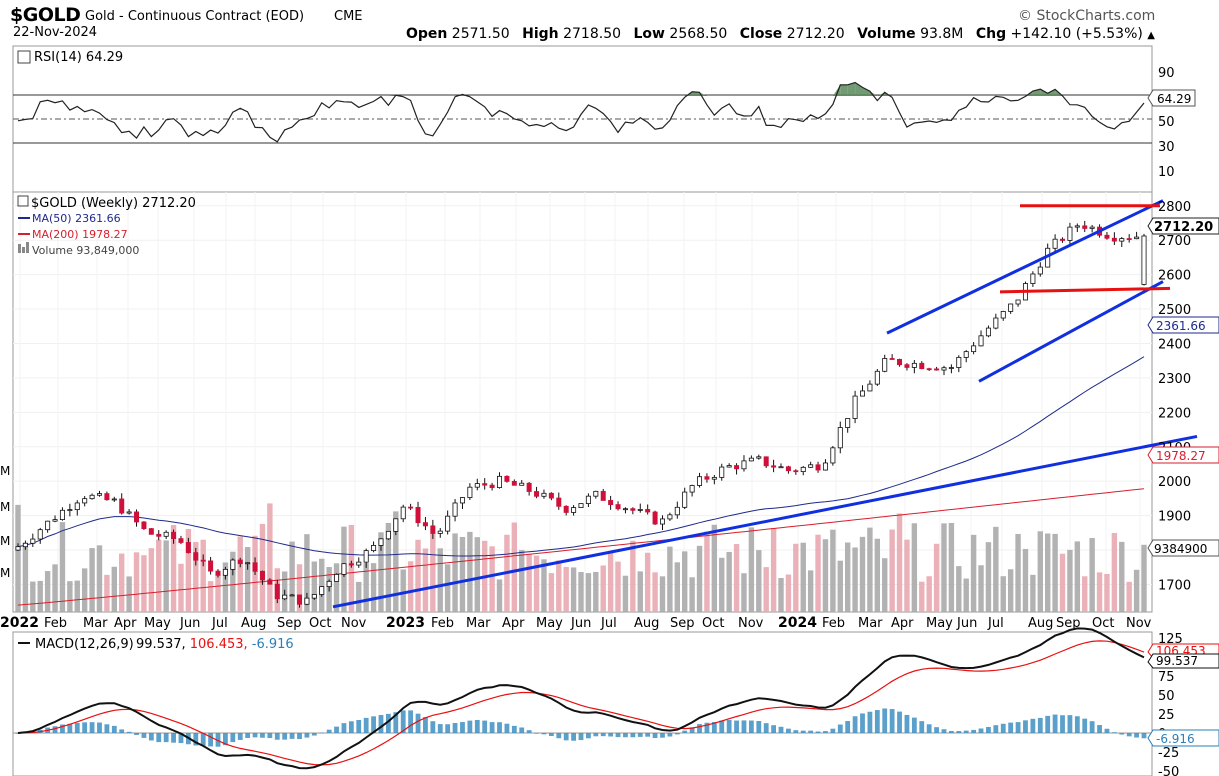 The image size is (1219, 776). I want to click on price-tick-label: 2000, so click(1174, 482).